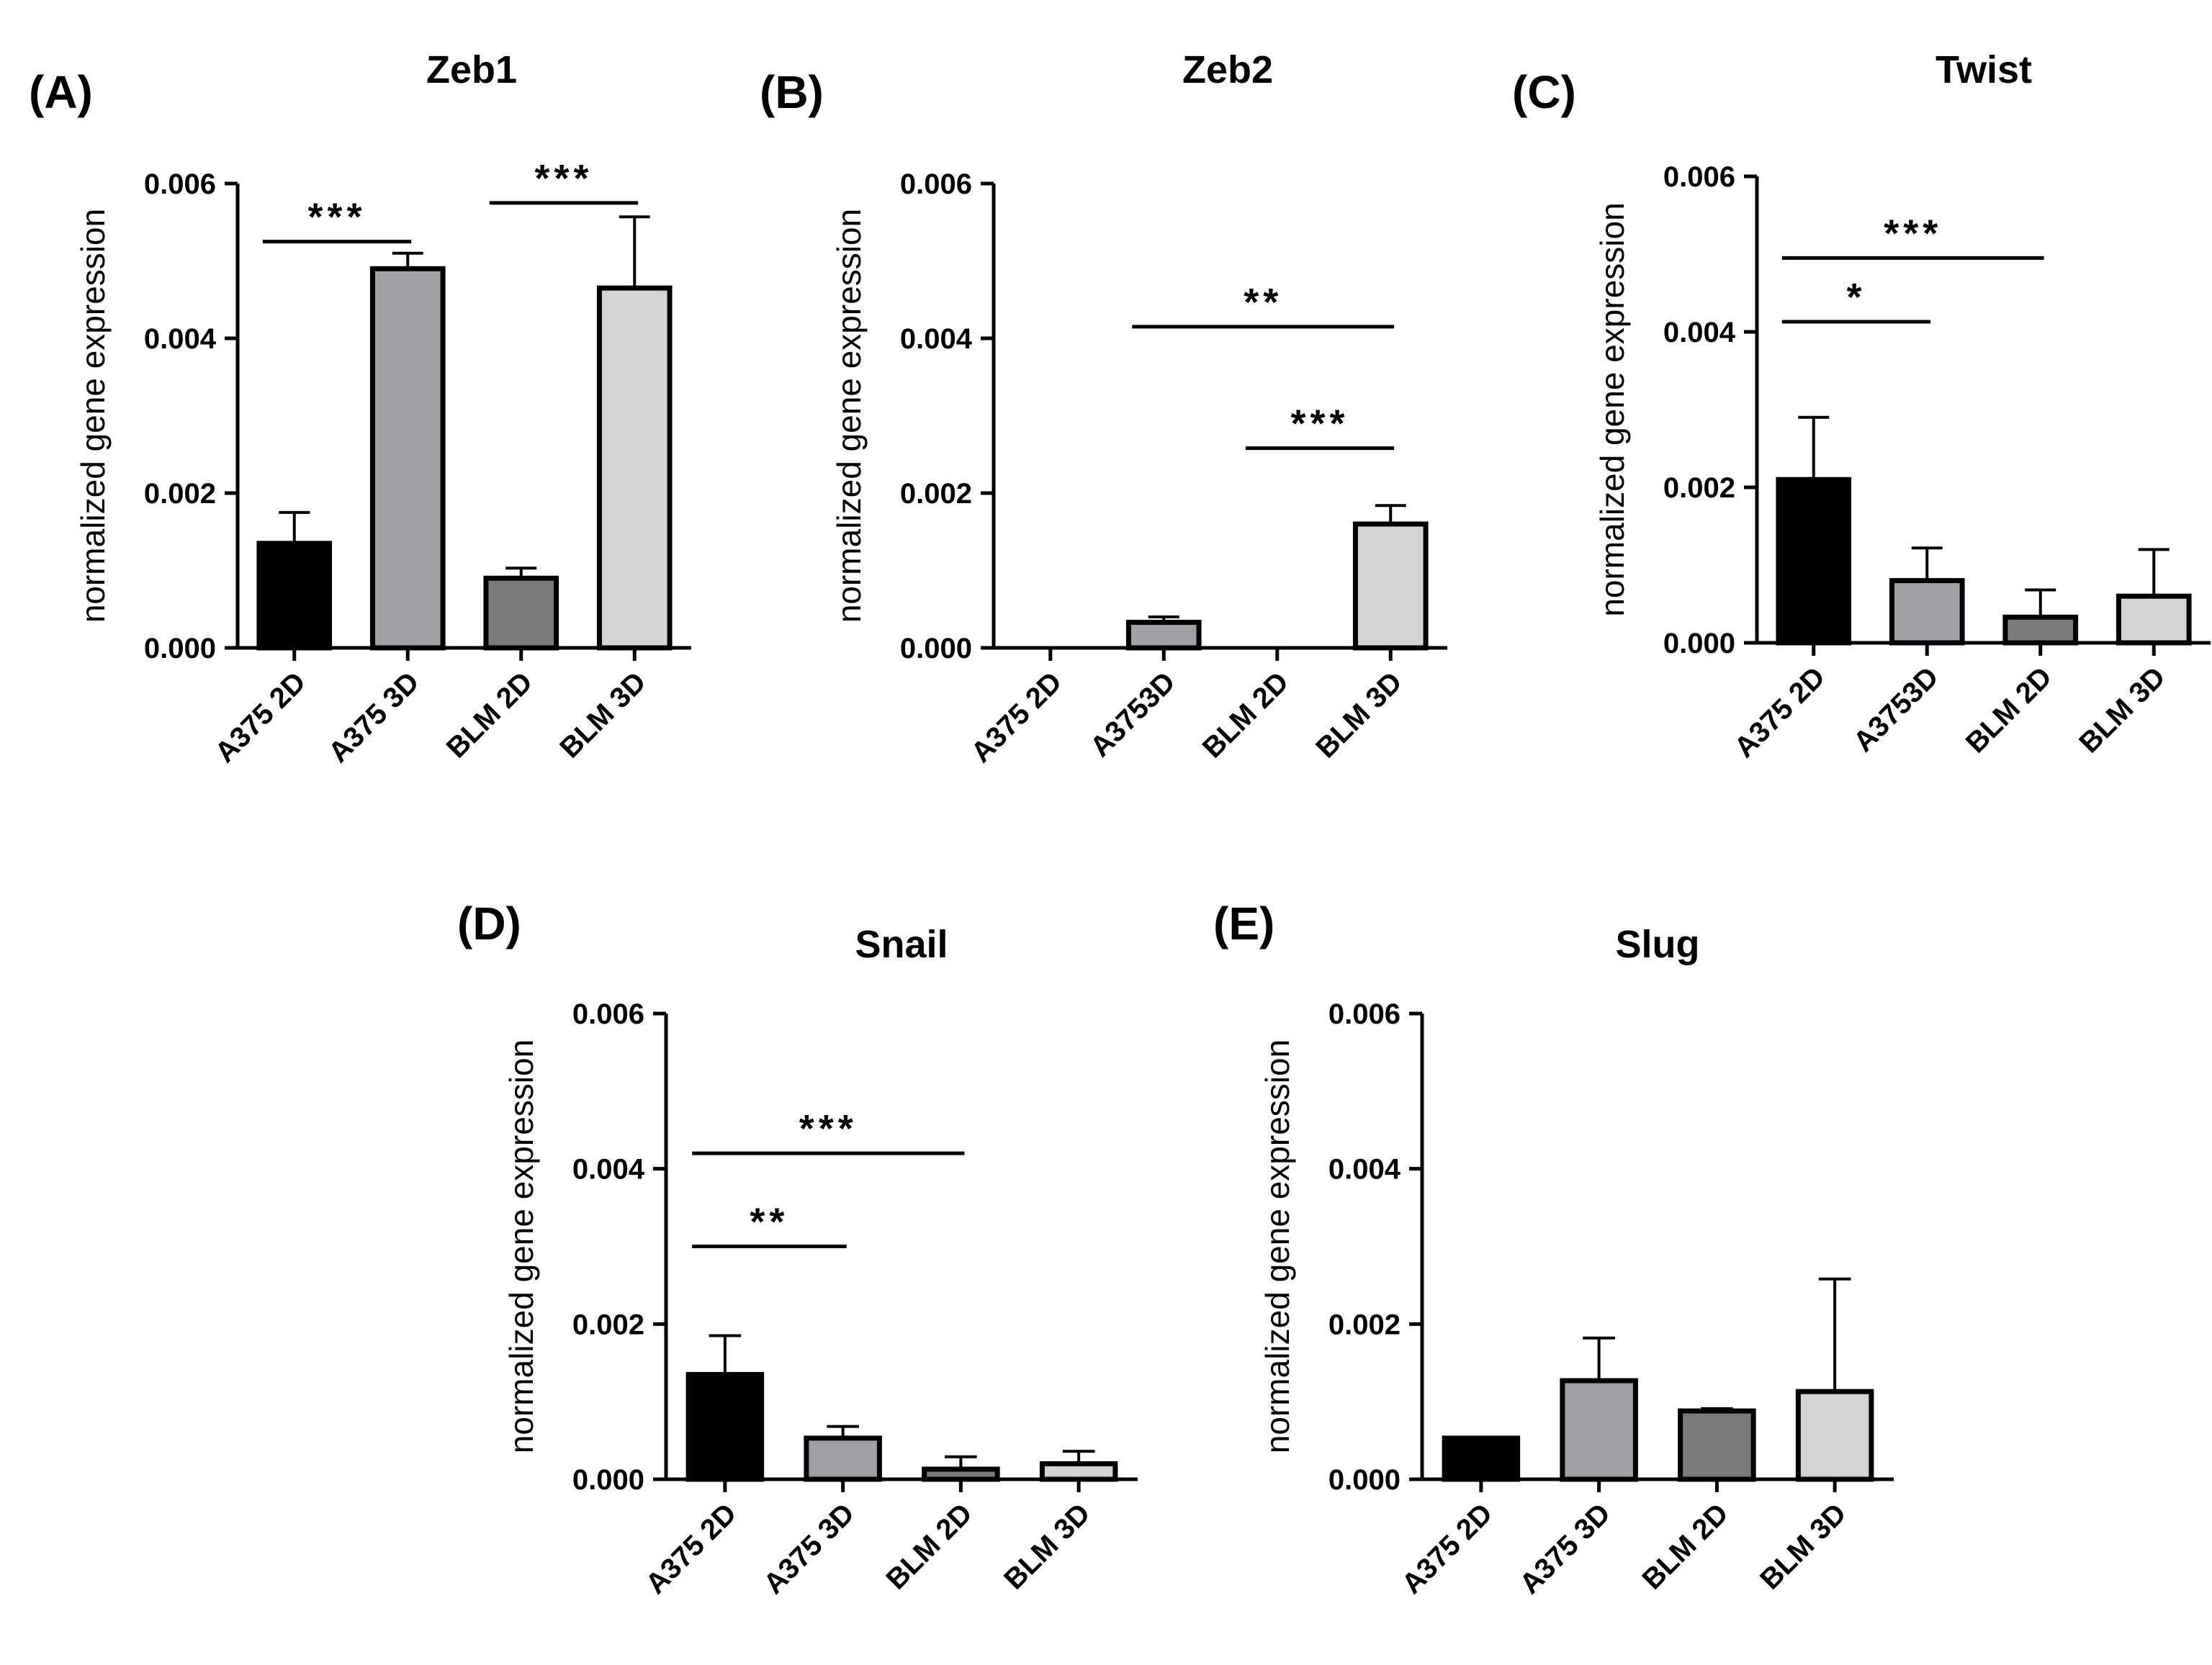 The height and width of the screenshot is (1665, 2212). Describe the element at coordinates (1227, 69) in the screenshot. I see `chart-title: Zeb2` at that location.